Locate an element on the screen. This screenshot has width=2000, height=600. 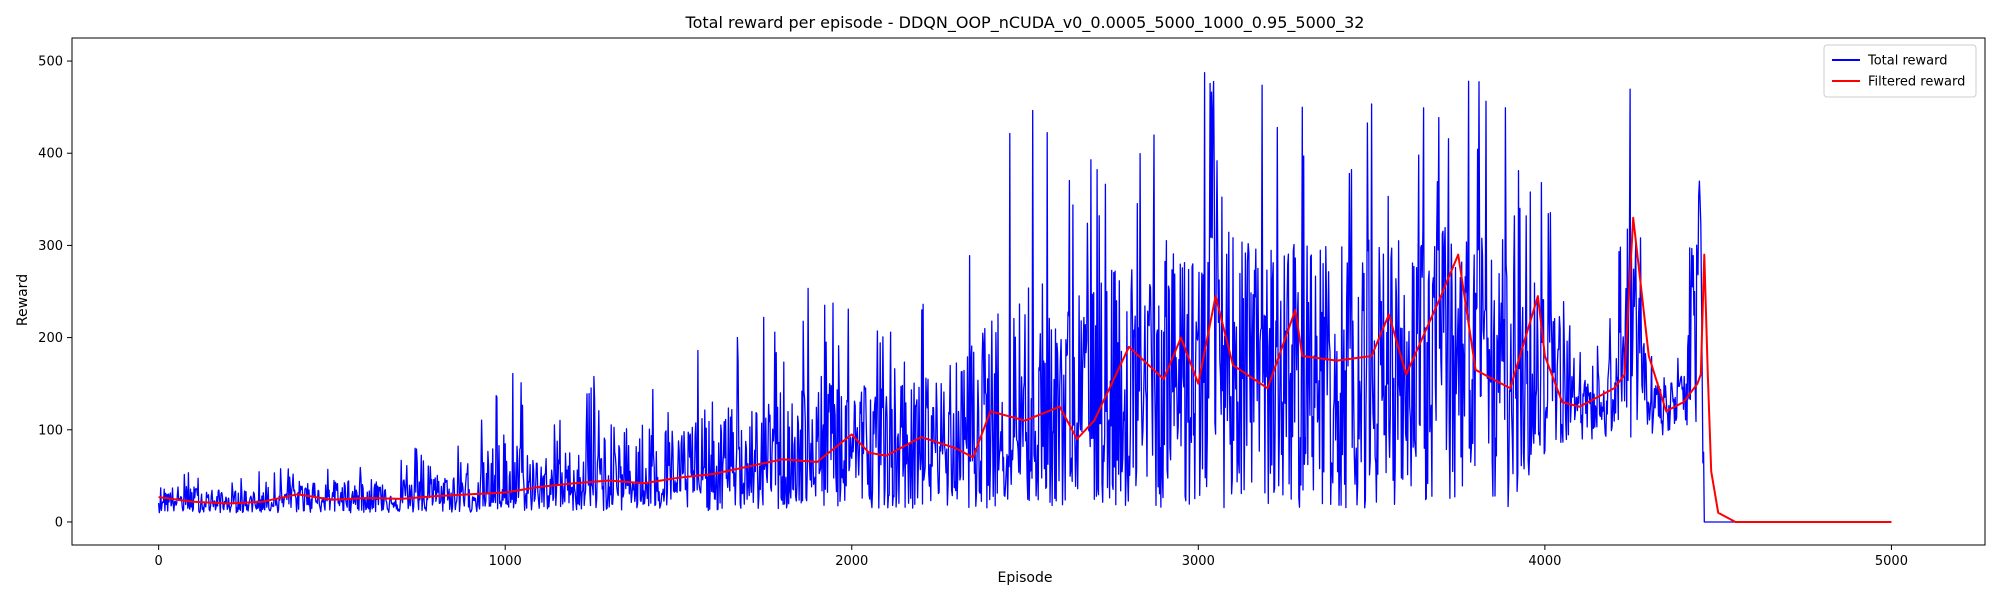
x-tick-label: 2000 is located at coordinates (851, 561).